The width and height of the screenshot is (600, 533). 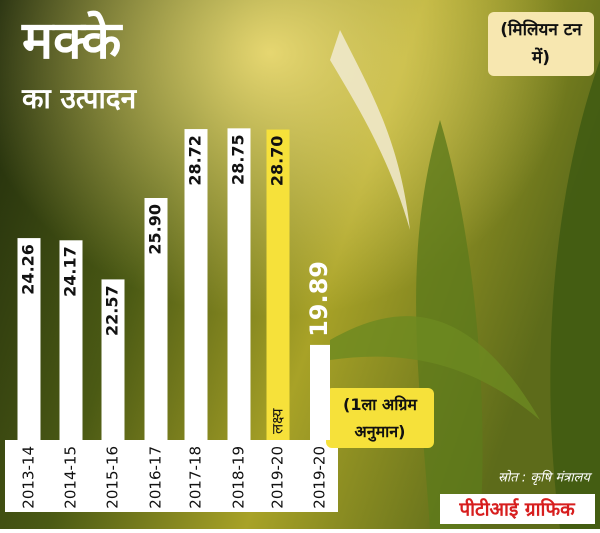 I want to click on value-label: 28.72, so click(x=195, y=160).